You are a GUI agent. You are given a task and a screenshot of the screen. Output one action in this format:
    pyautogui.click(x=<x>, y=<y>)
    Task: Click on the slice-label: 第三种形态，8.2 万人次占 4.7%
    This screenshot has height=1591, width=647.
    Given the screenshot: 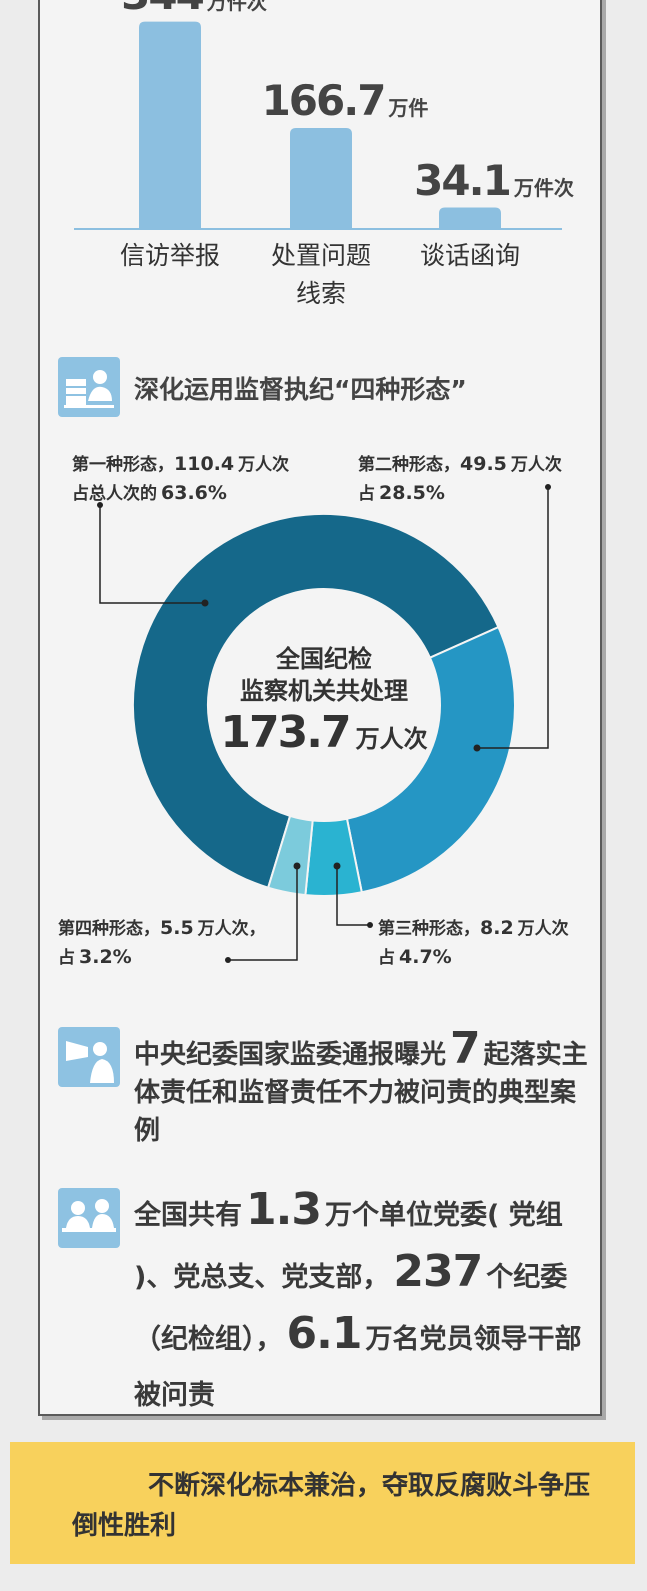 What is the action you would take?
    pyautogui.click(x=473, y=943)
    